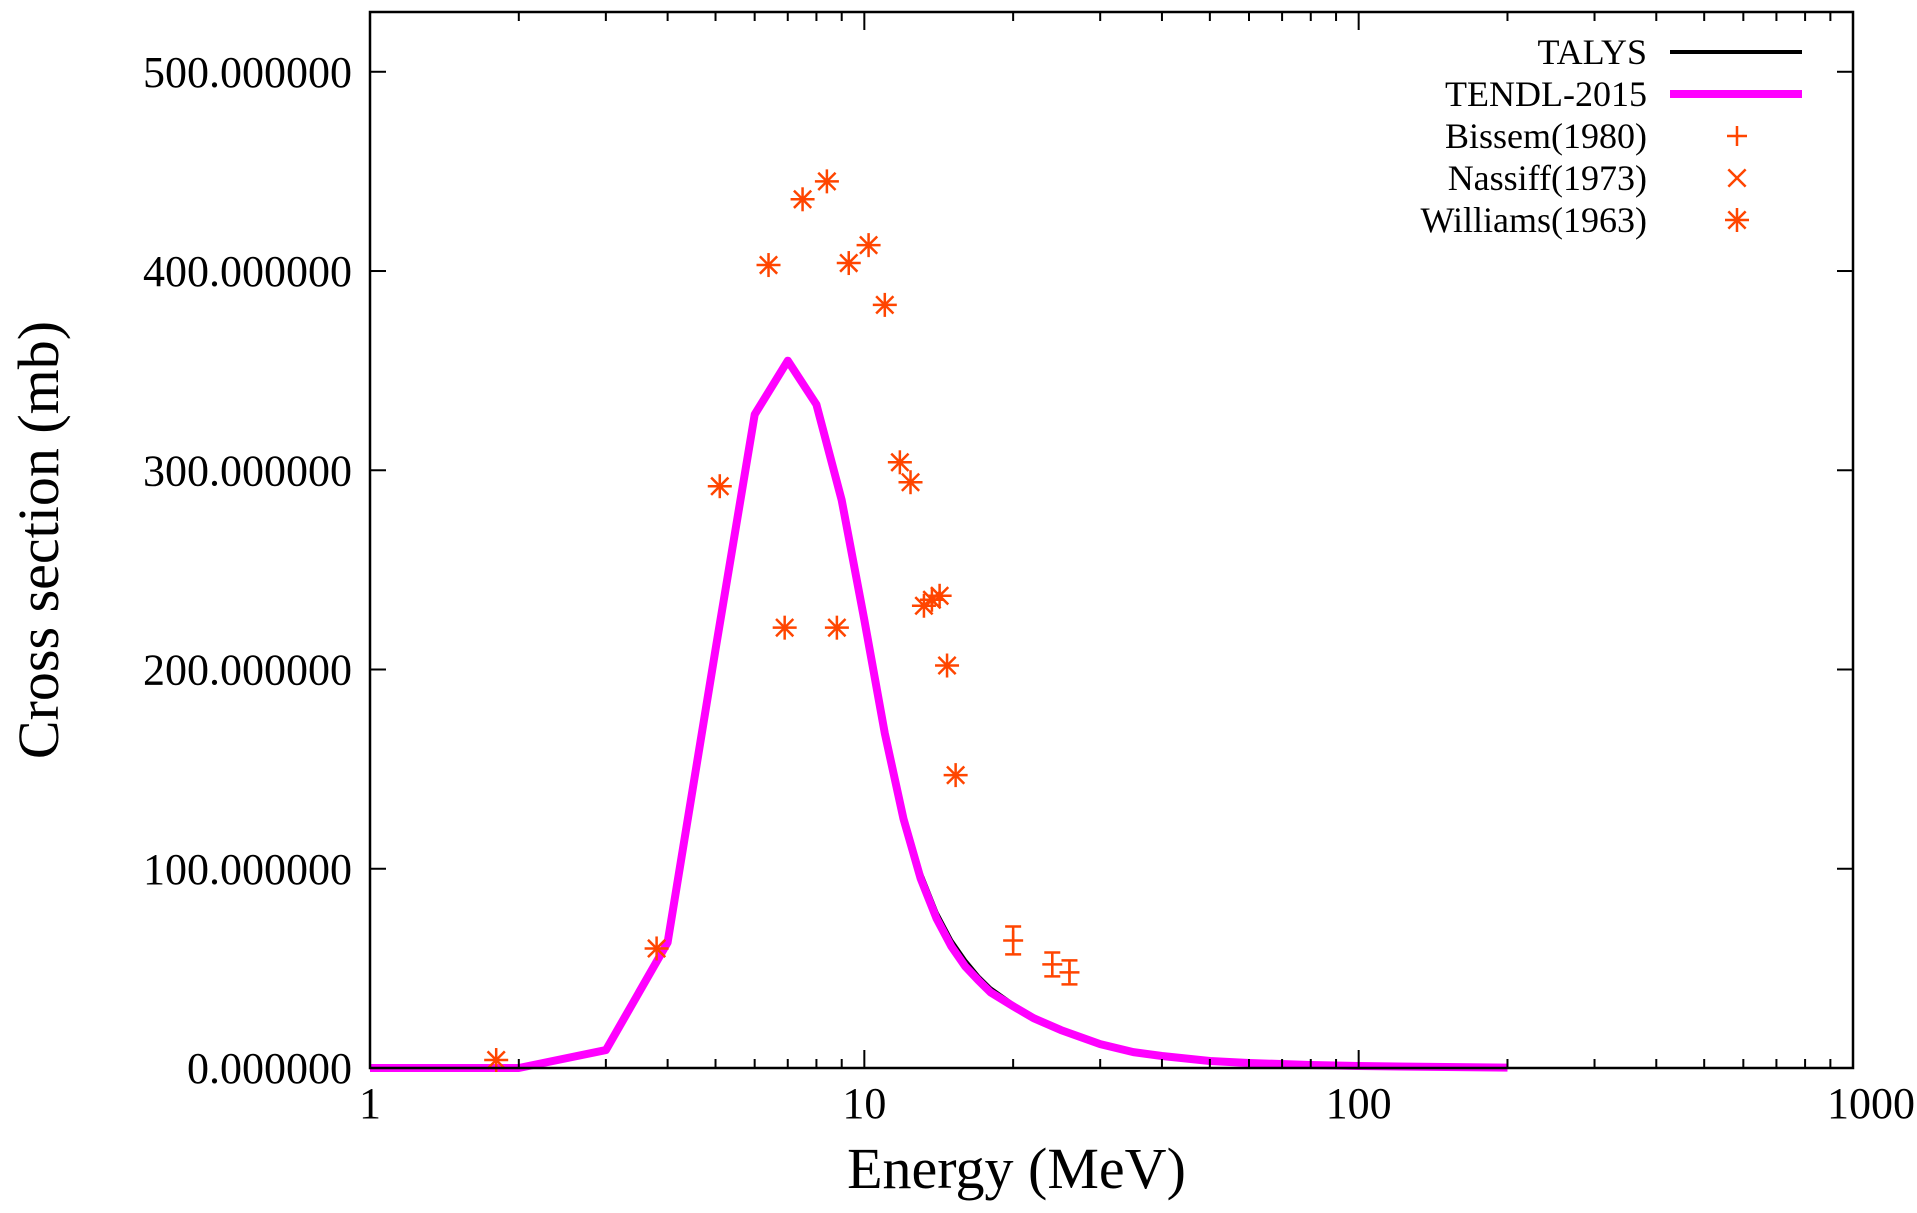  I want to click on y-tick-label: 100.000000, so click(247, 869).